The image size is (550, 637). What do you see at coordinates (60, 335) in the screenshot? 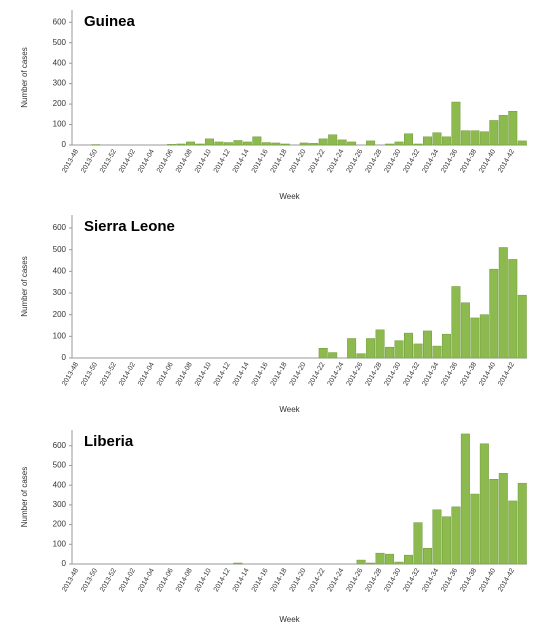
I see `y-tick-label: 100` at bounding box center [60, 335].